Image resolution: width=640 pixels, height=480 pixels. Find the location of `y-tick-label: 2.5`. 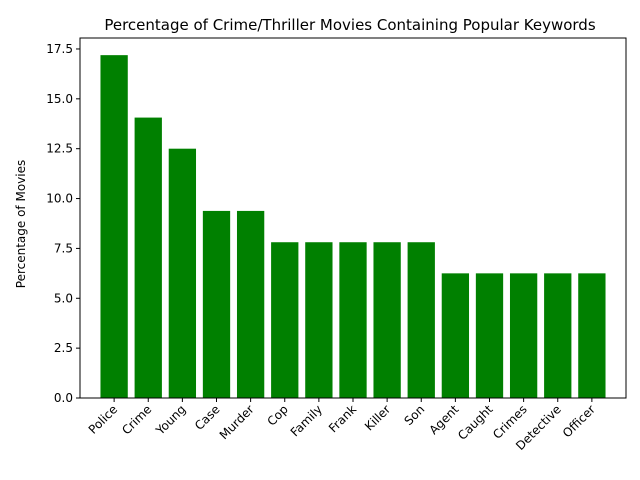

y-tick-label: 2.5 is located at coordinates (63, 348).